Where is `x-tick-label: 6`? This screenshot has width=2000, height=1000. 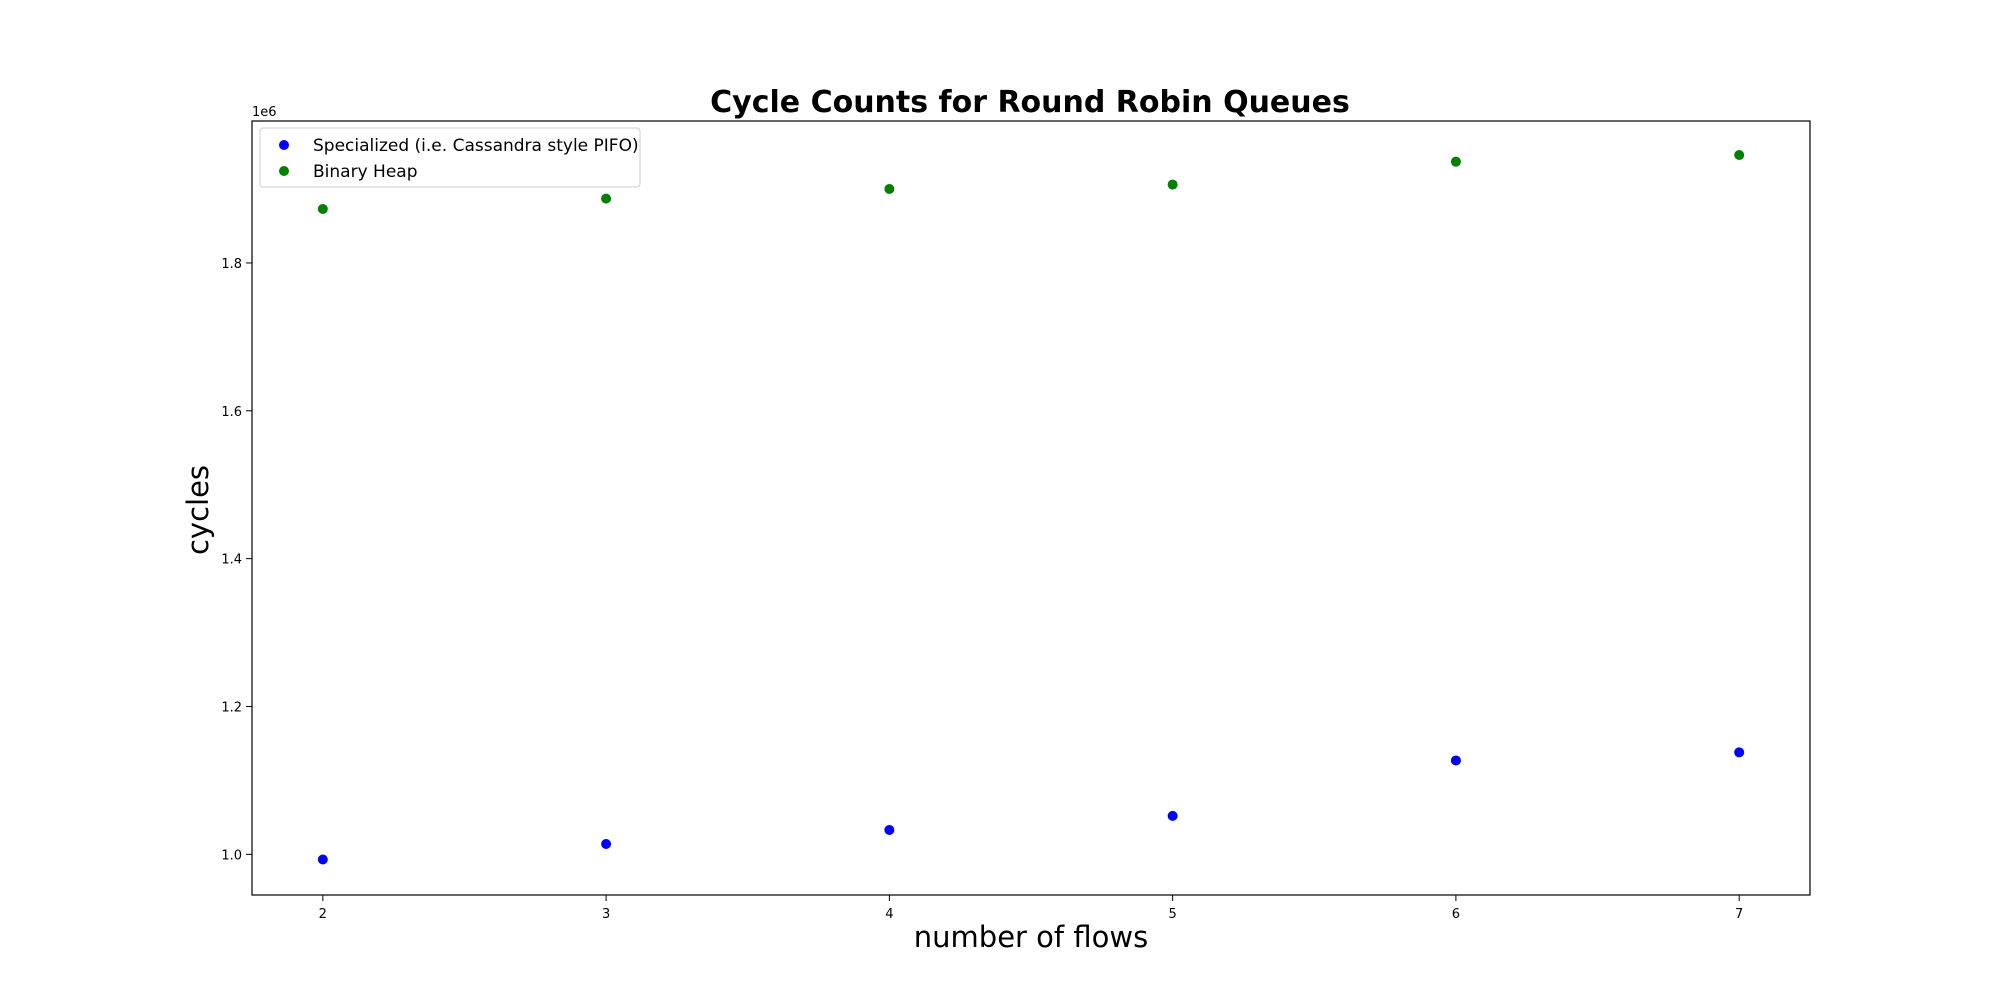
x-tick-label: 6 is located at coordinates (1456, 914).